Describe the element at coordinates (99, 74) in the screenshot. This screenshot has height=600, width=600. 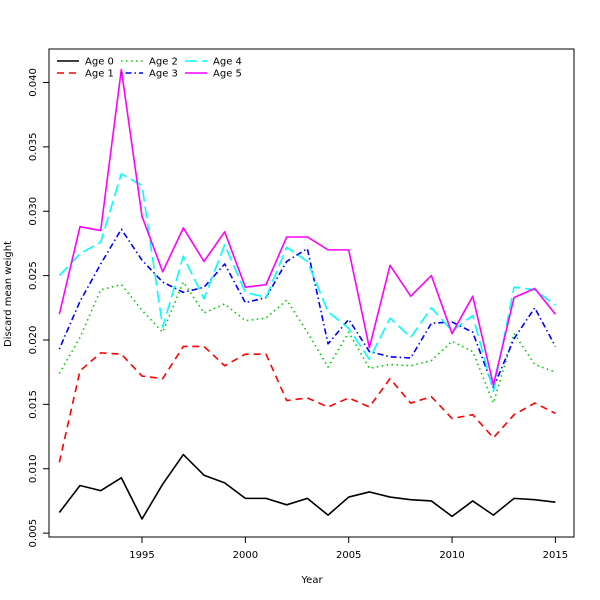
I see `legend-label-age-1: Age 1` at that location.